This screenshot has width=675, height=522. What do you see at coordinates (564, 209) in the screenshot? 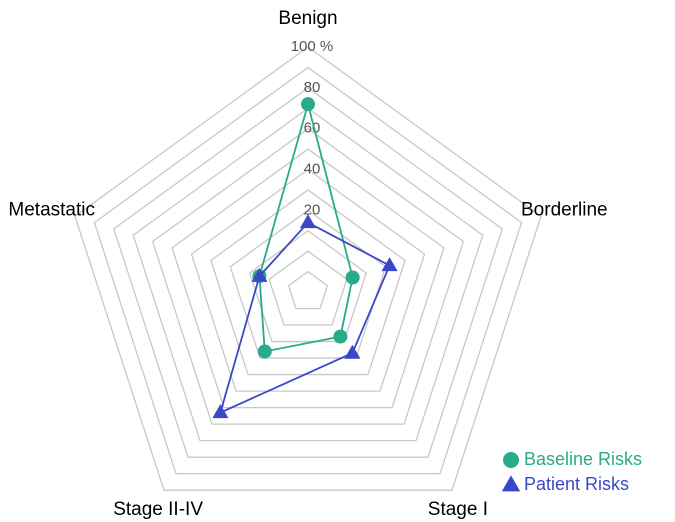
I see `axis-label: Borderline` at bounding box center [564, 209].